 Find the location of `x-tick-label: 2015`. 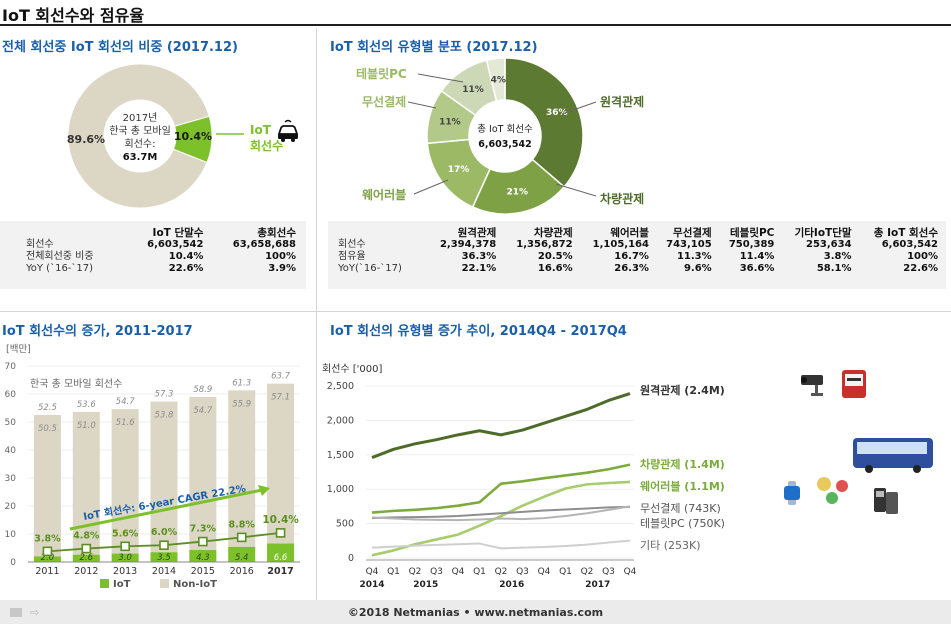

x-tick-label: 2015 is located at coordinates (203, 571).